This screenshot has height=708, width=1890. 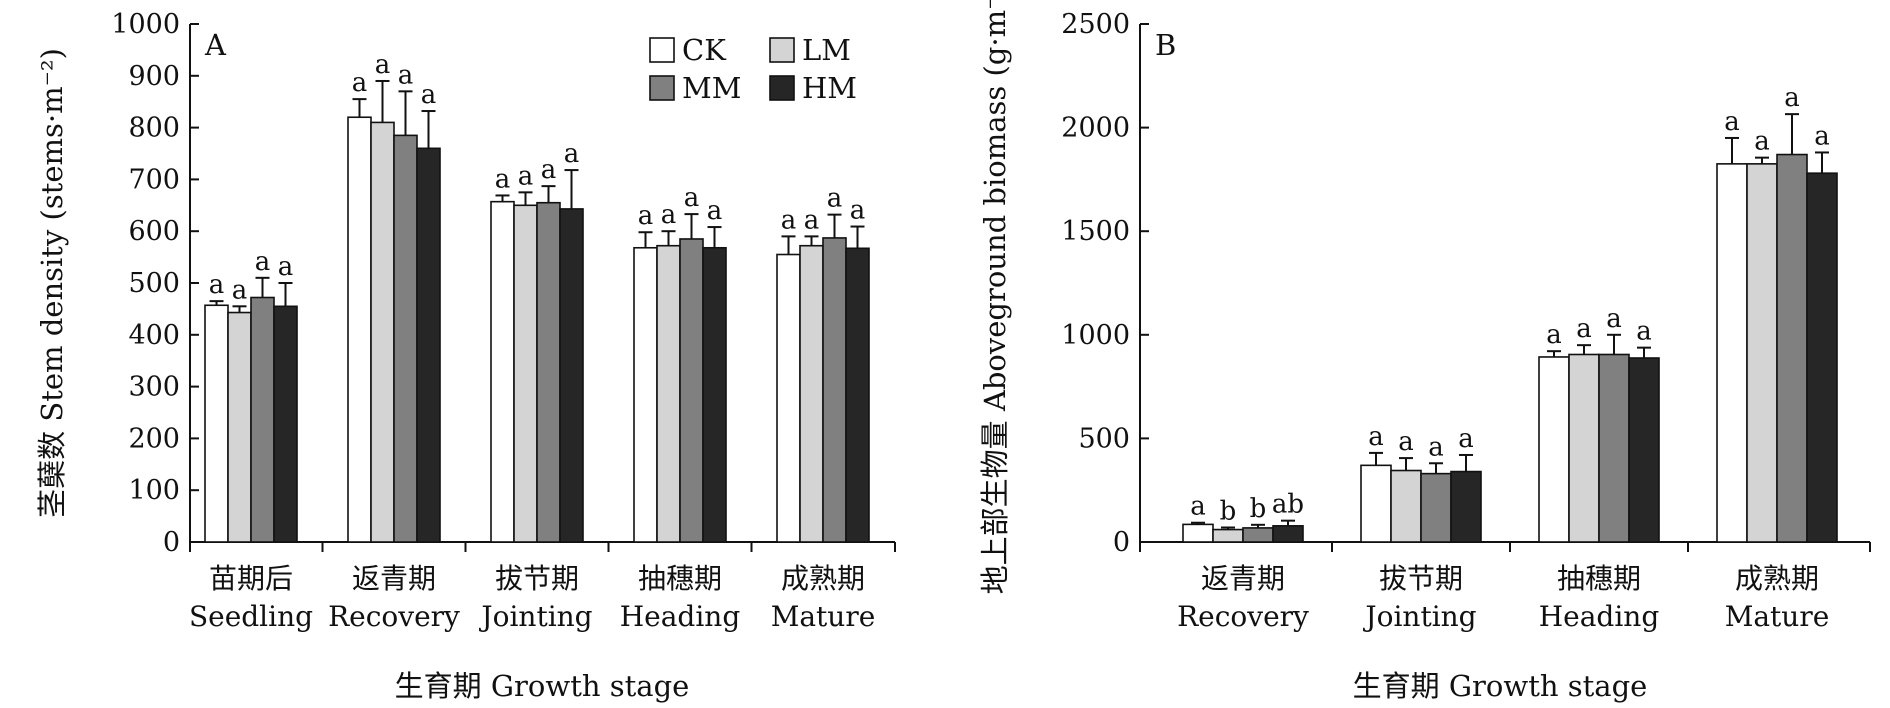 I want to click on panel-a-y-tick-label: 1000, so click(x=145, y=24).